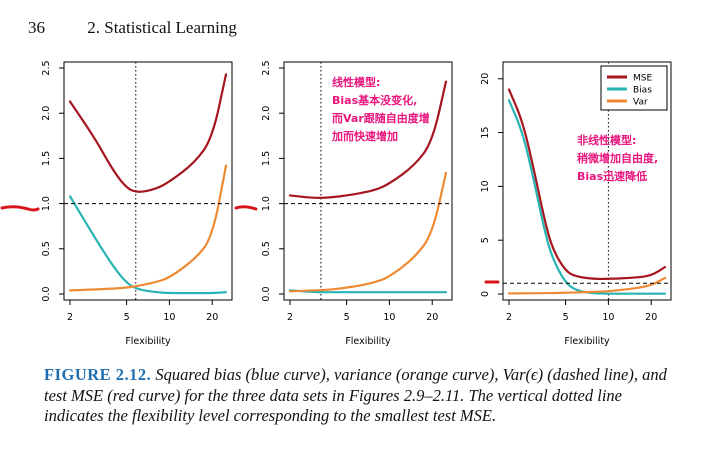 The height and width of the screenshot is (472, 717). Describe the element at coordinates (642, 79) in the screenshot. I see `legend-label: MSE` at that location.